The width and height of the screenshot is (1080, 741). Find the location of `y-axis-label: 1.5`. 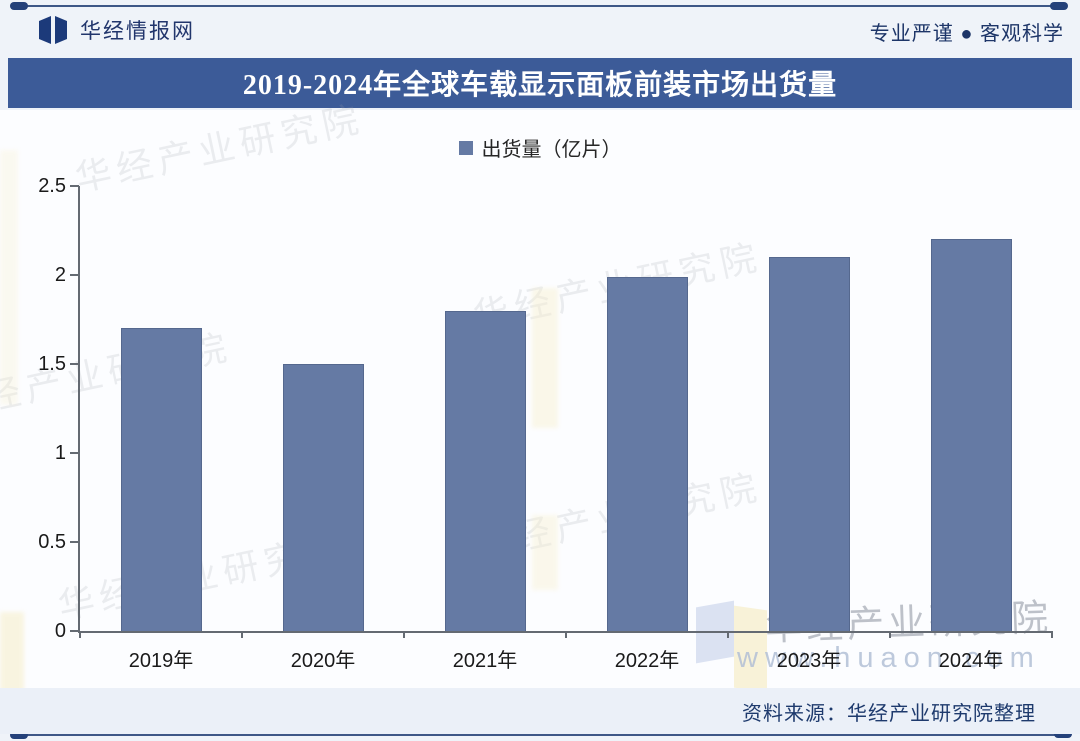

y-axis-label: 1.5 is located at coordinates (52, 364).